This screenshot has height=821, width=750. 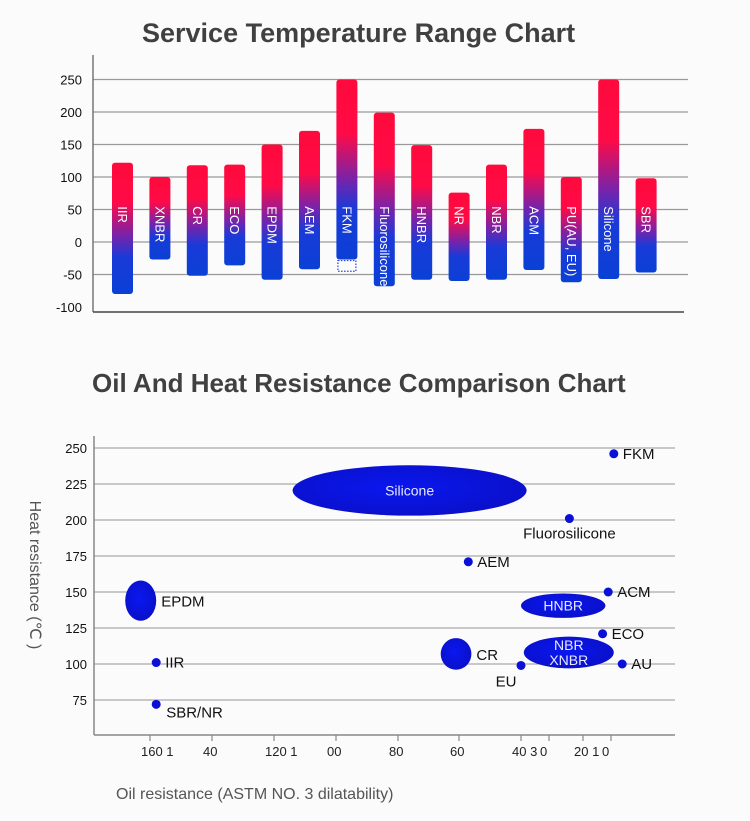 I want to click on region-label: EPDM, so click(x=182, y=602).